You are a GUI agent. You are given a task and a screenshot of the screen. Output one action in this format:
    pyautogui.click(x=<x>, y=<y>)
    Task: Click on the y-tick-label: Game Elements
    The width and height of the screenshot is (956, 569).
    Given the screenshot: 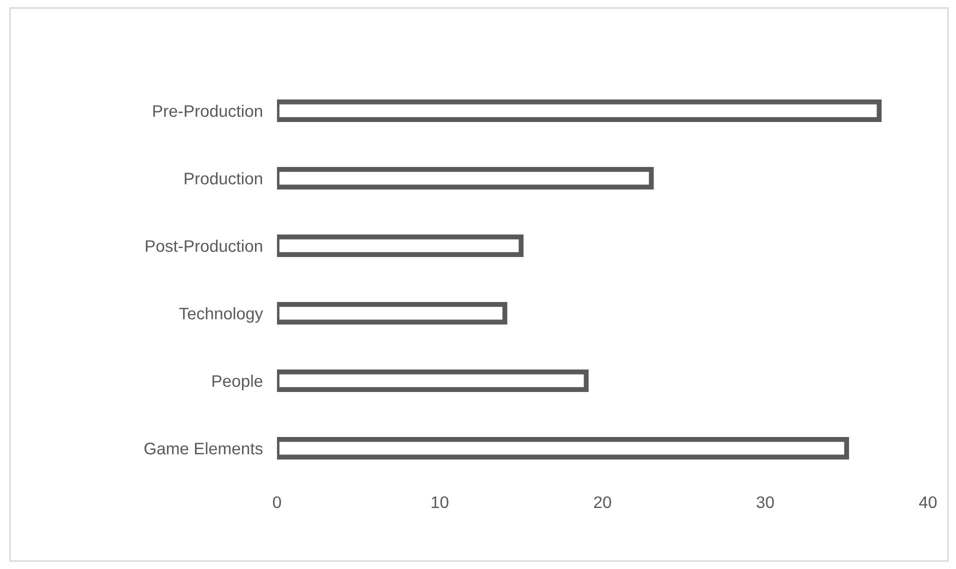 What is the action you would take?
    pyautogui.click(x=203, y=448)
    